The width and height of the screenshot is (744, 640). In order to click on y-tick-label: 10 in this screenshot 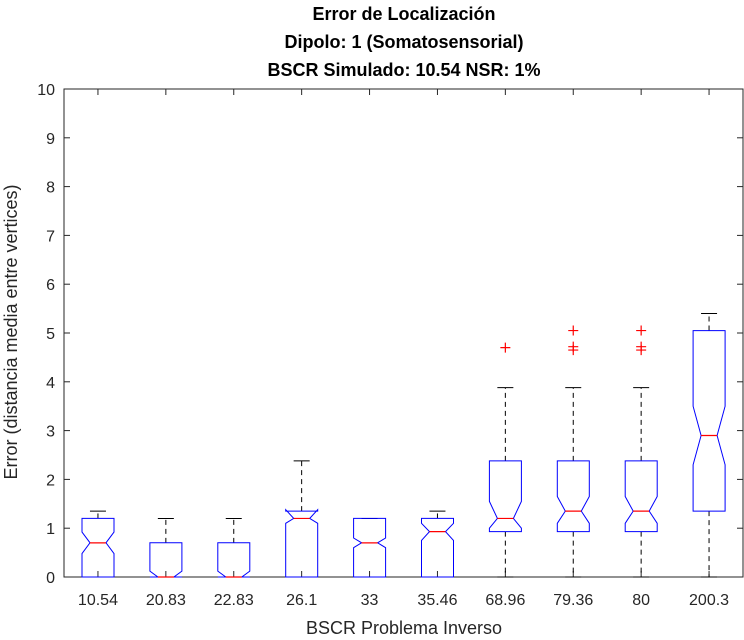, I will do `click(46, 90)`.